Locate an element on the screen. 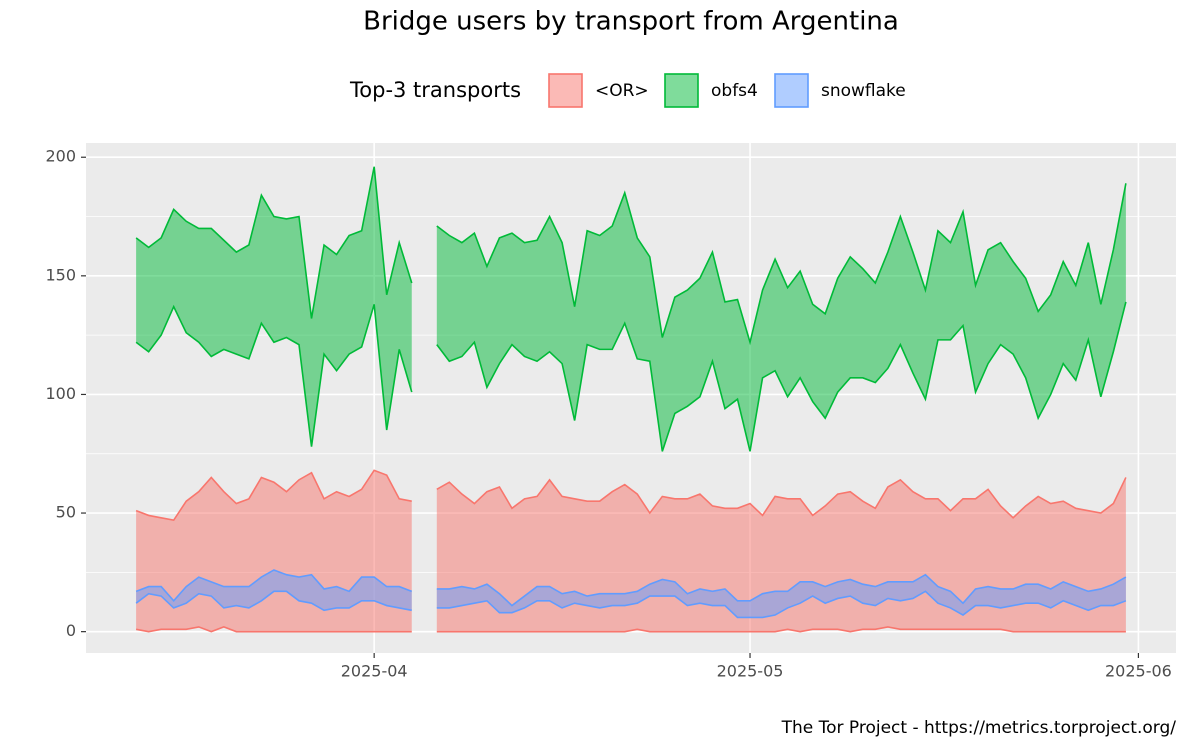 This screenshot has height=750, width=1200. x-tick-label: 2025-04 is located at coordinates (374, 671).